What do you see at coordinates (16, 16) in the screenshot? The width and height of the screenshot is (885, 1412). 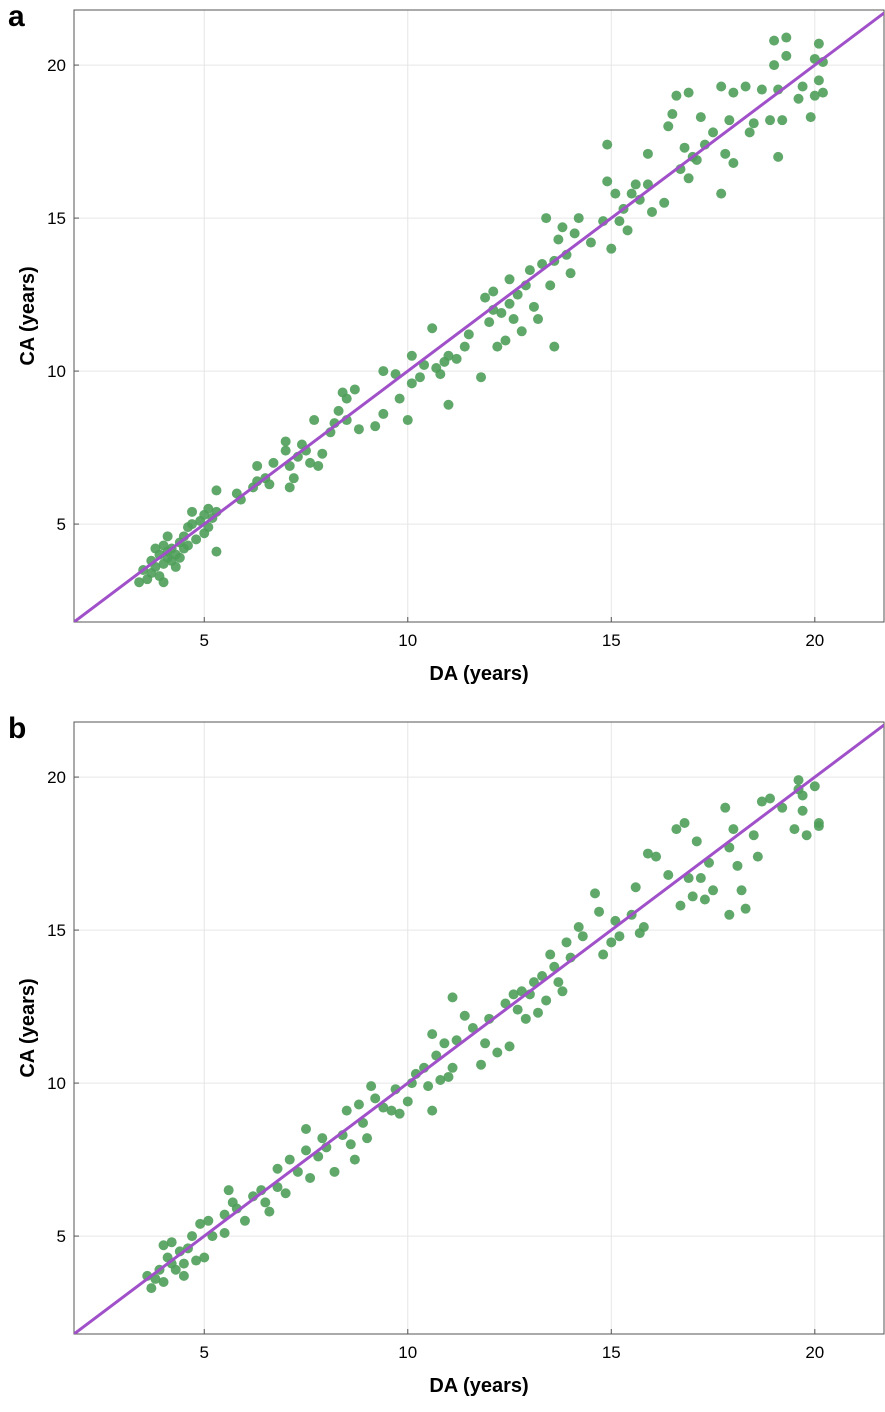 I see `panel-letter: a` at bounding box center [16, 16].